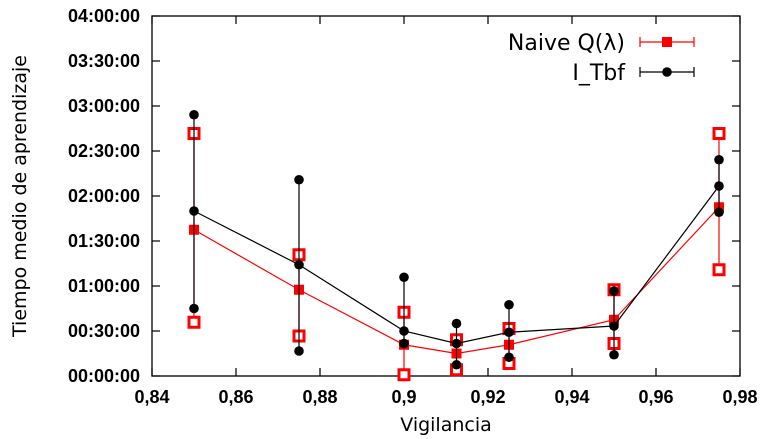  What do you see at coordinates (104, 16) in the screenshot?
I see `y-tick-label: 04:00:00` at bounding box center [104, 16].